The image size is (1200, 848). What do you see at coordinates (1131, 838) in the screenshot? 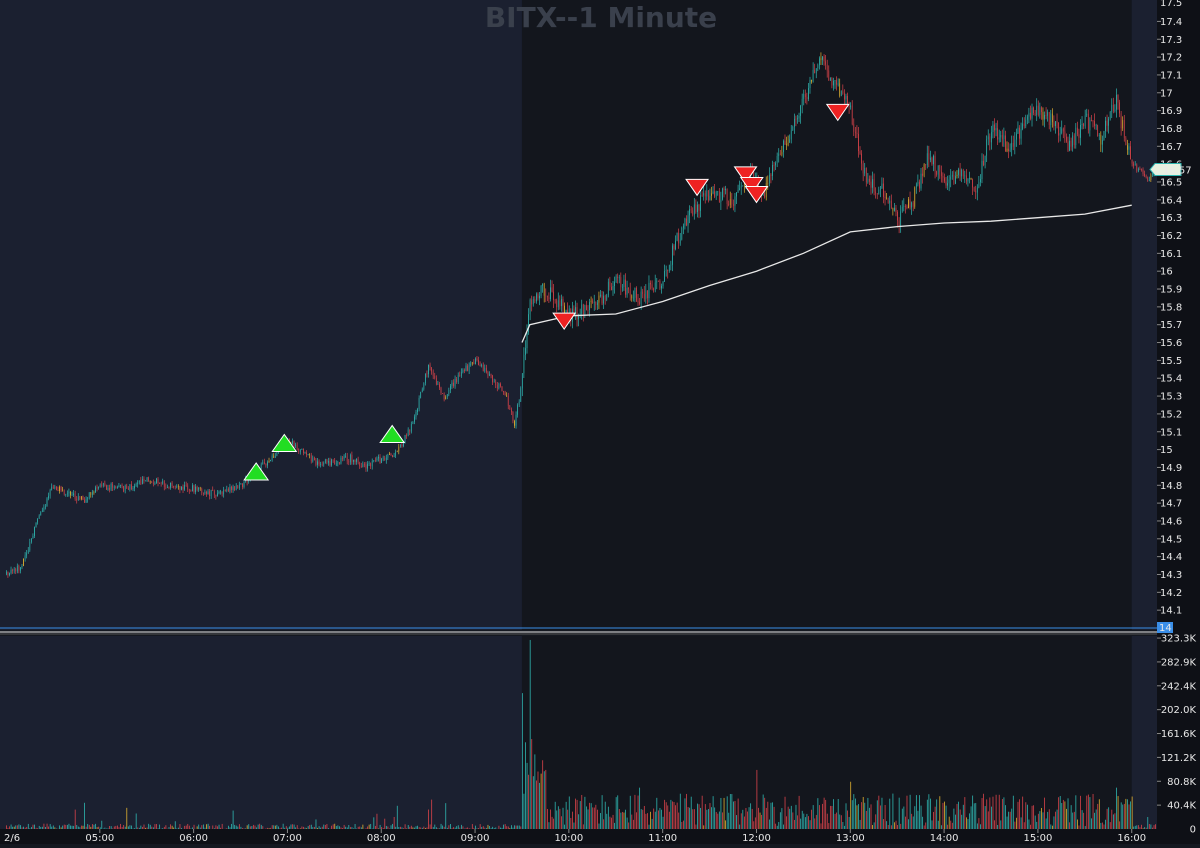
I see `time-axis-label: 16:00` at bounding box center [1131, 838].